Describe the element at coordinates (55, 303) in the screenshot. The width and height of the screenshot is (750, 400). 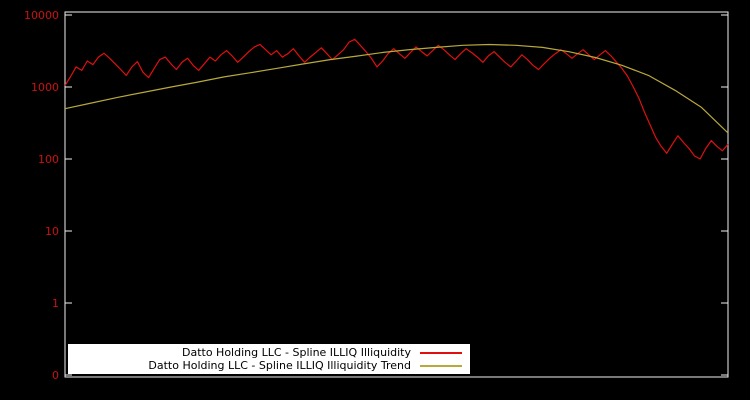
I see `y-tick-label: 1` at that location.